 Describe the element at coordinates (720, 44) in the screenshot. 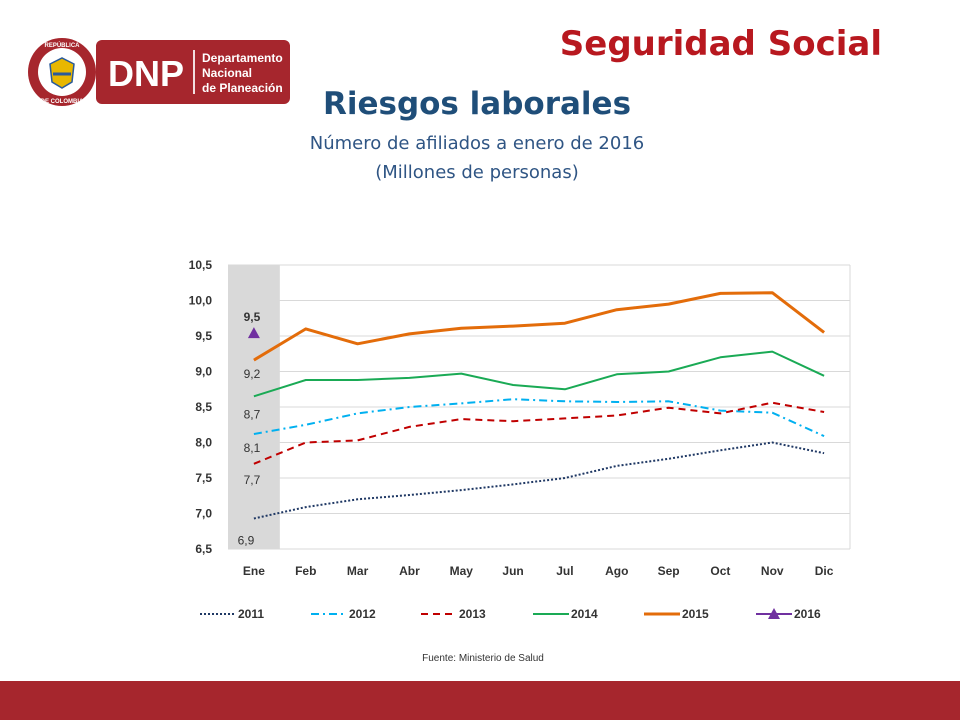

I see `section-title: Seguridad Social` at that location.